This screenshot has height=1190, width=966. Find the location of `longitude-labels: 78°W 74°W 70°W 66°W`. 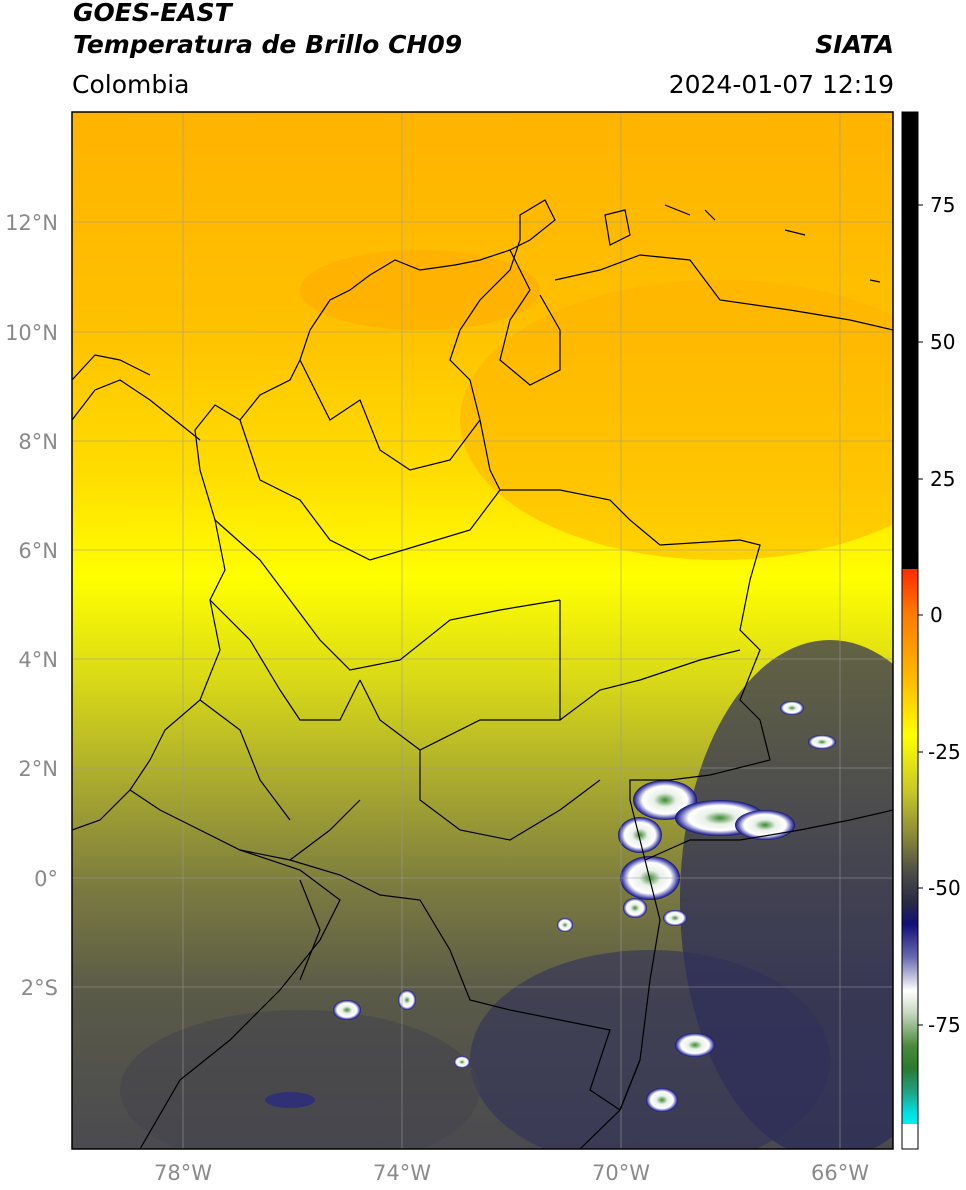

longitude-labels: 78°W 74°W 70°W 66°W is located at coordinates (511, 1173).